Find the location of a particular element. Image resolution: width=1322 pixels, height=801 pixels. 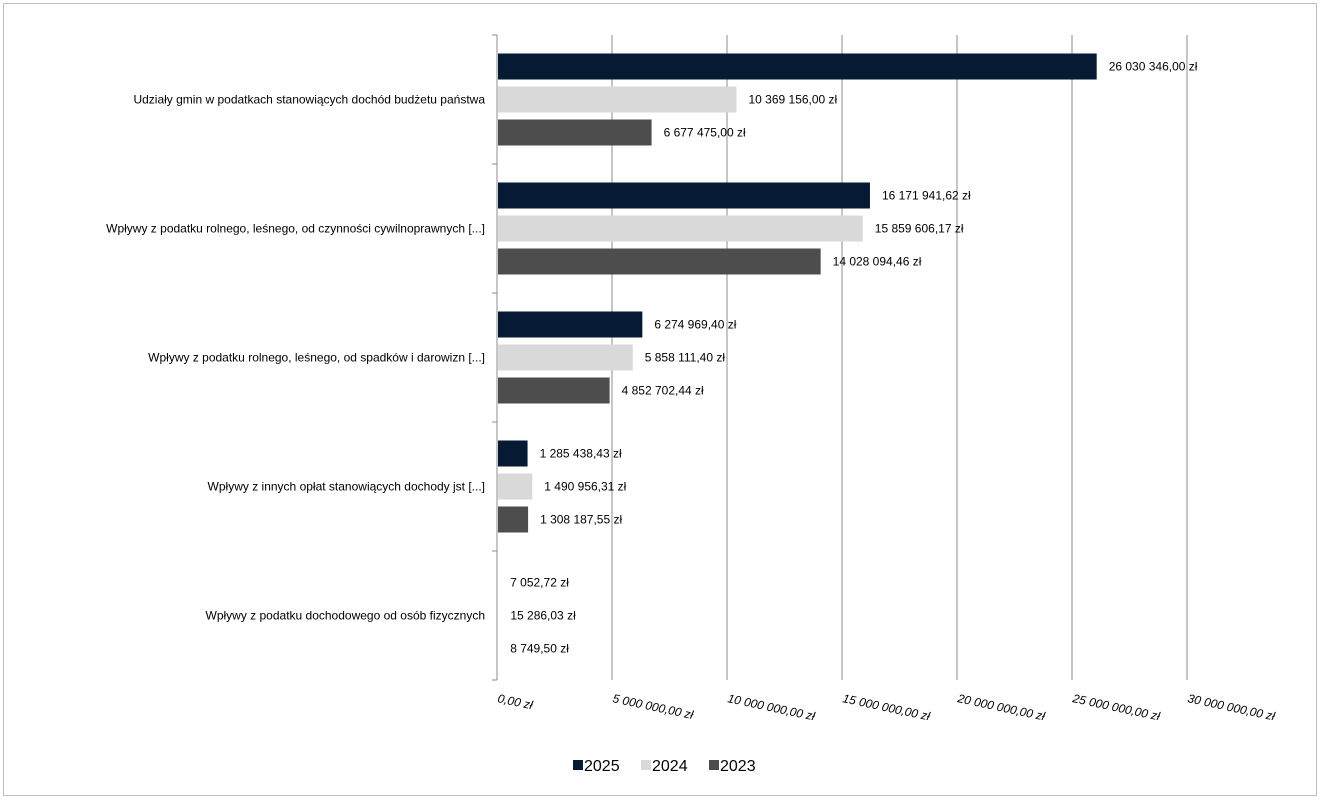

legend-label-2023: 2023 is located at coordinates (738, 766).